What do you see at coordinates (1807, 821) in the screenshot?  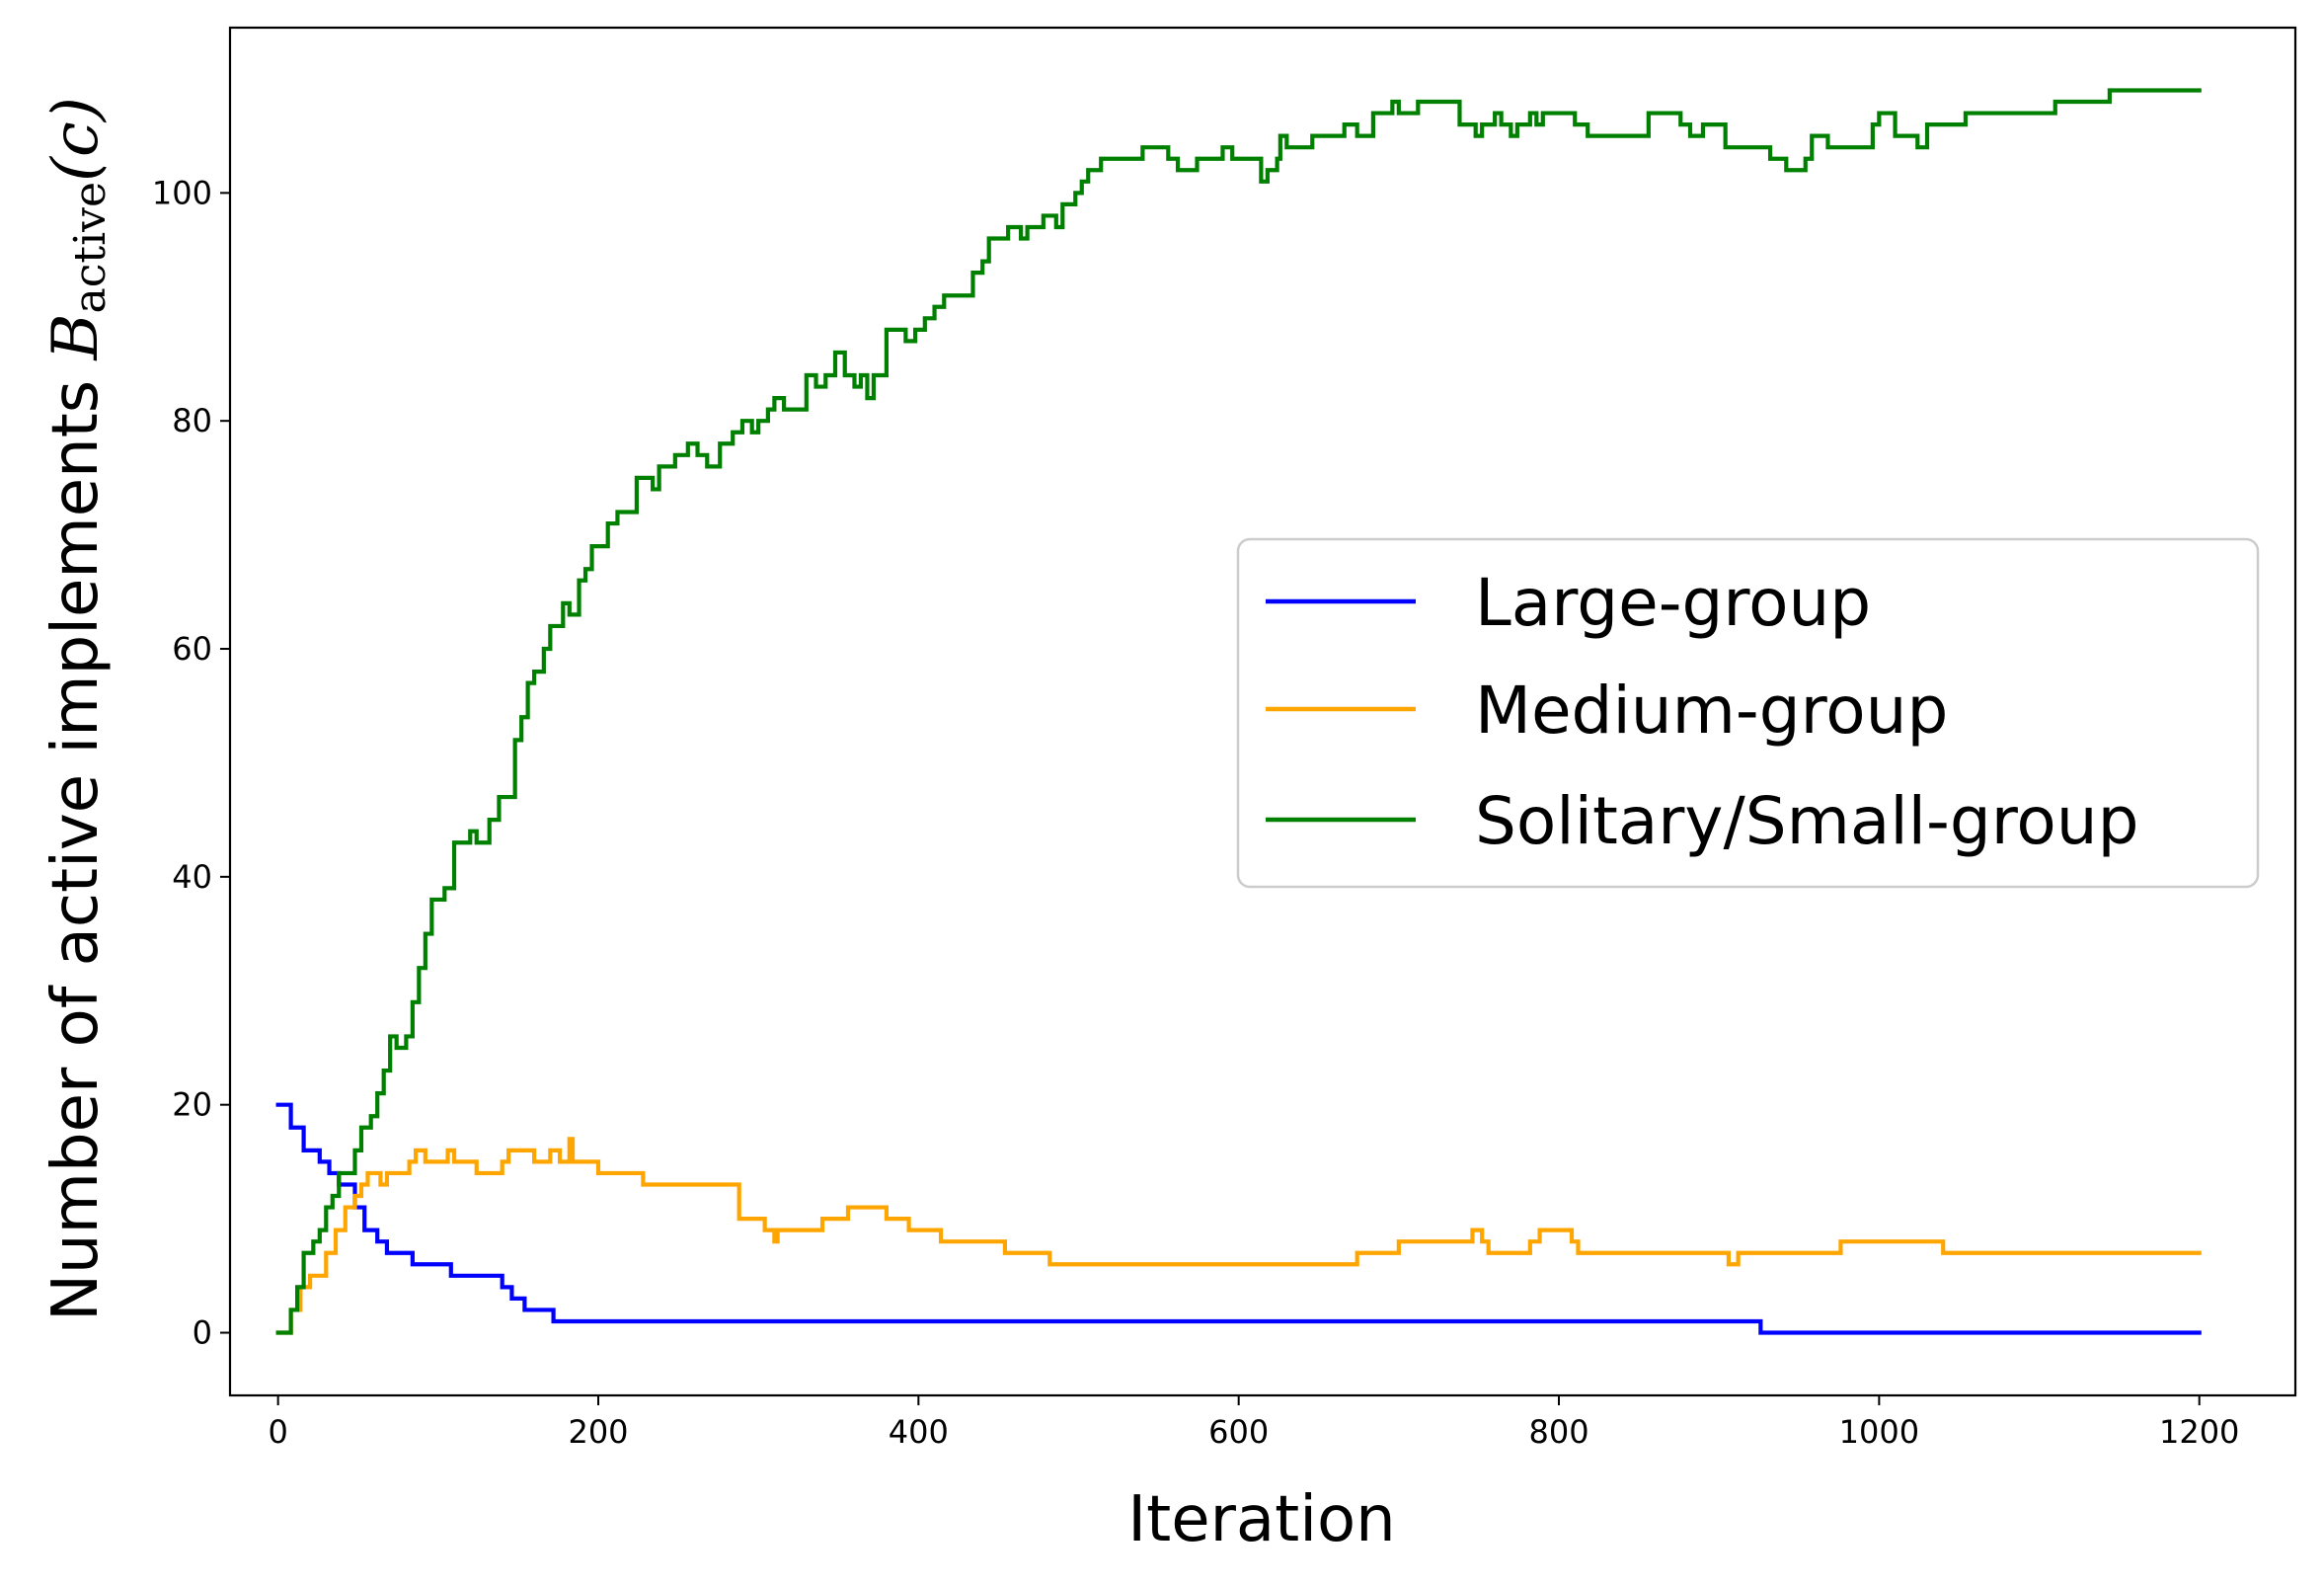 I see `legend-label-solitary-small-group: Solitary/Small-group` at bounding box center [1807, 821].